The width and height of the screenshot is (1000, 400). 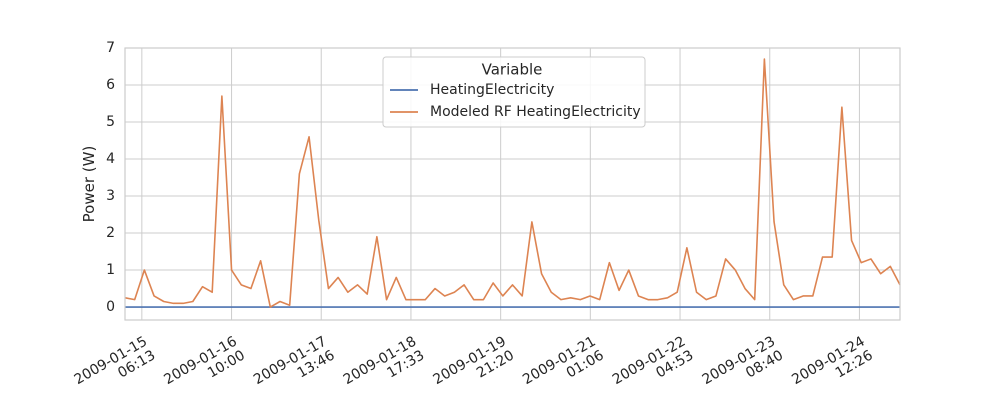 I want to click on x-tick-text: 2009-01-1610:00, so click(x=204, y=366).